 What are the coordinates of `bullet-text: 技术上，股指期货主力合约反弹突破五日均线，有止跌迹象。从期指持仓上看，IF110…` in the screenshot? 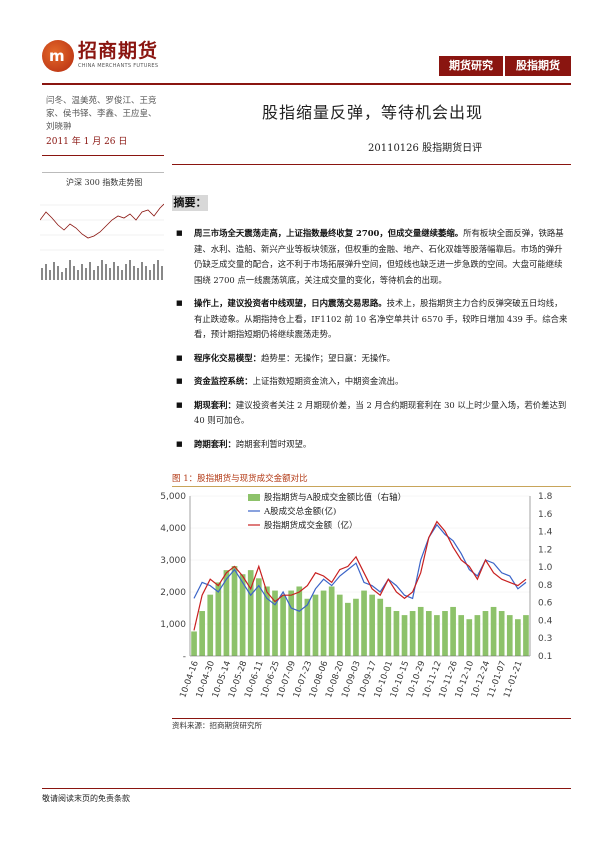 It's located at (381, 318).